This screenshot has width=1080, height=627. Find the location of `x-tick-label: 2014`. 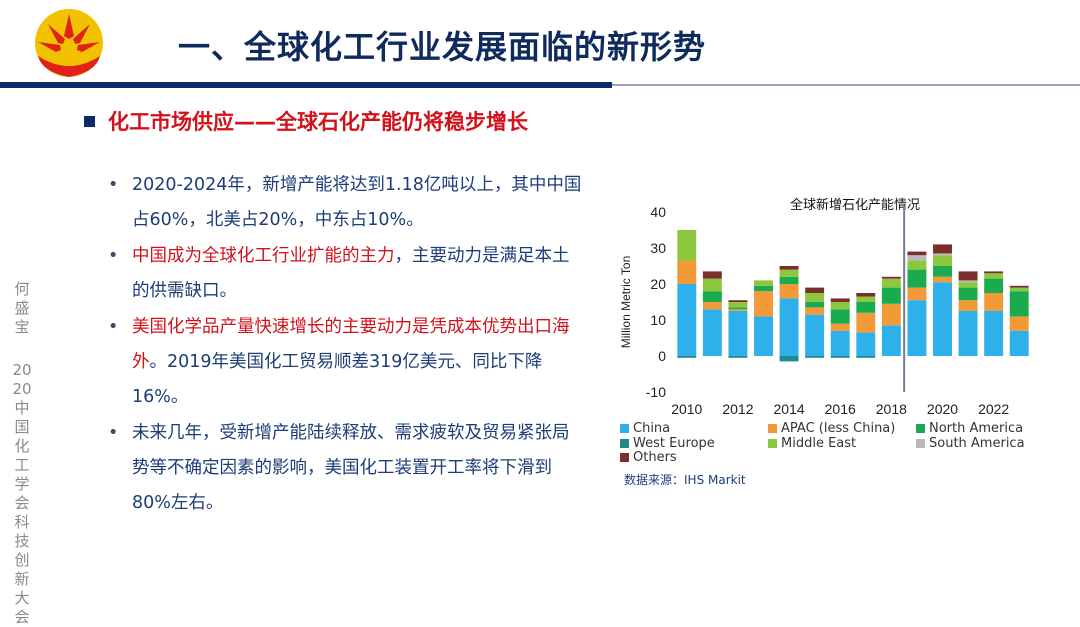

x-tick-label: 2014 is located at coordinates (788, 409).